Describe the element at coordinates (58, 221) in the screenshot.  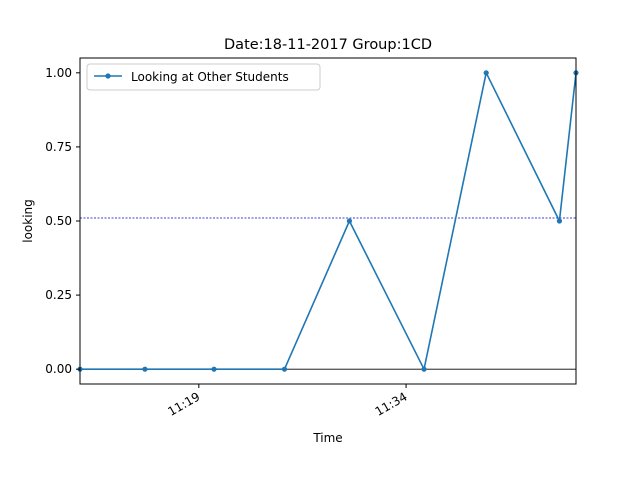
I see `y-tick-label-2: 0.50` at that location.